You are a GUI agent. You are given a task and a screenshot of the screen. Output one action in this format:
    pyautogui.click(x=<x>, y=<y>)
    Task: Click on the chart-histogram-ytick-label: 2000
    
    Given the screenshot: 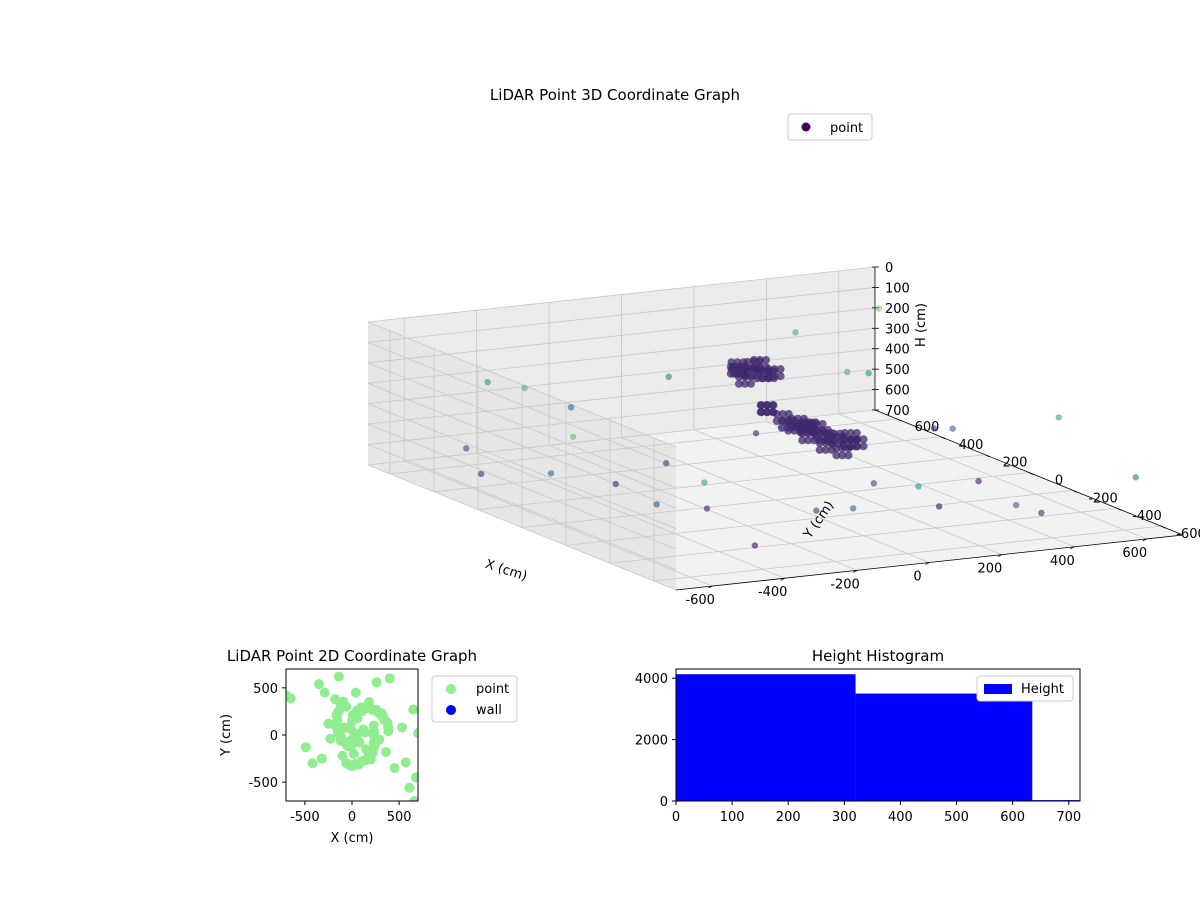 What is the action you would take?
    pyautogui.click(x=651, y=741)
    